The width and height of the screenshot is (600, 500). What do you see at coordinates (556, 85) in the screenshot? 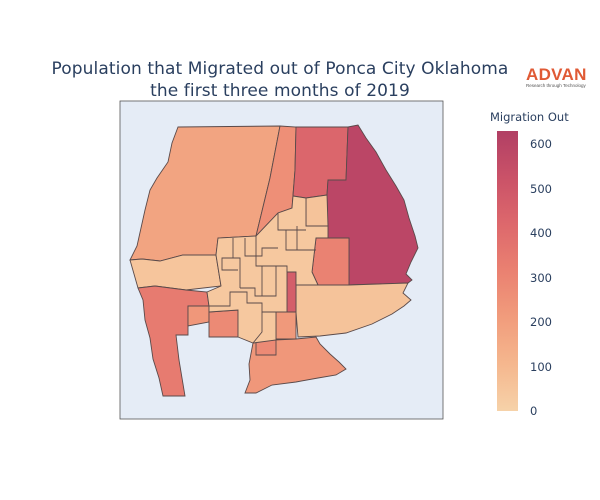
I see `logo-tagline: Research through Technology` at bounding box center [556, 85].